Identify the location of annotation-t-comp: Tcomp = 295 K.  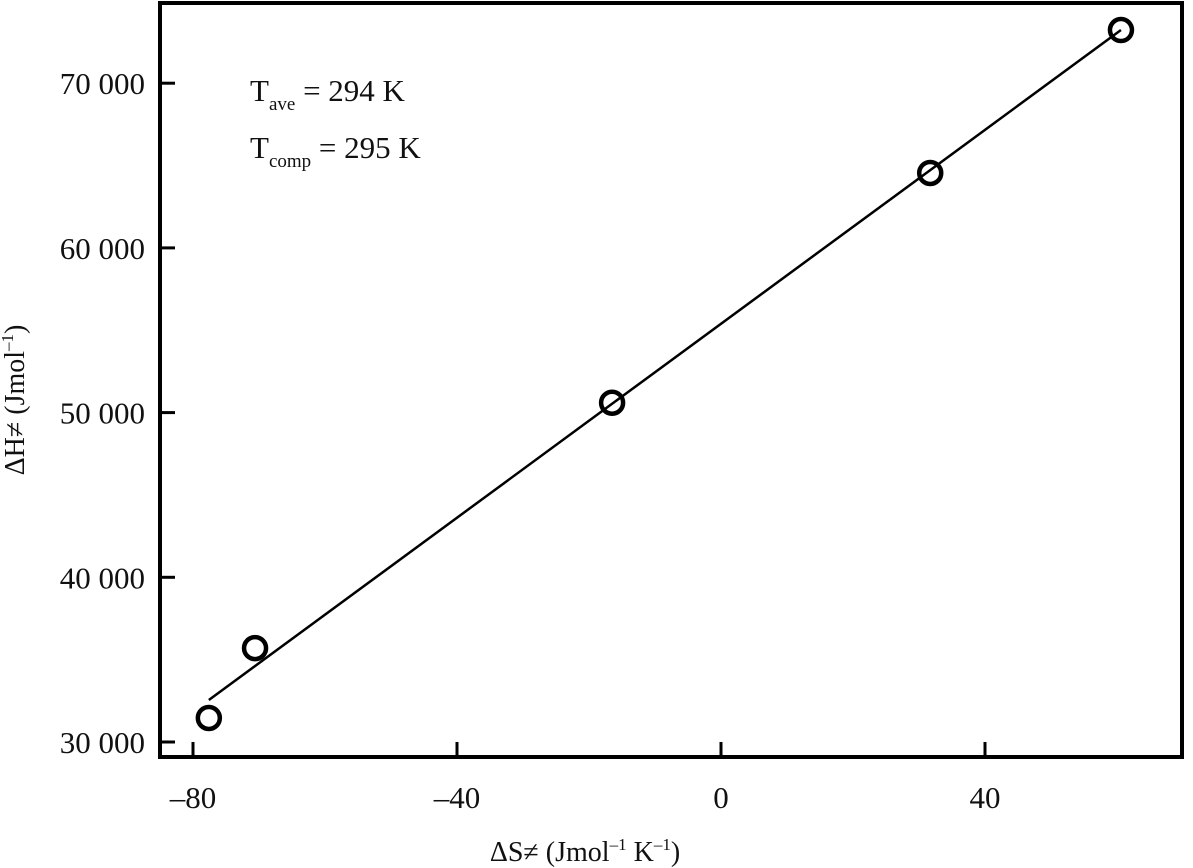
(335, 151).